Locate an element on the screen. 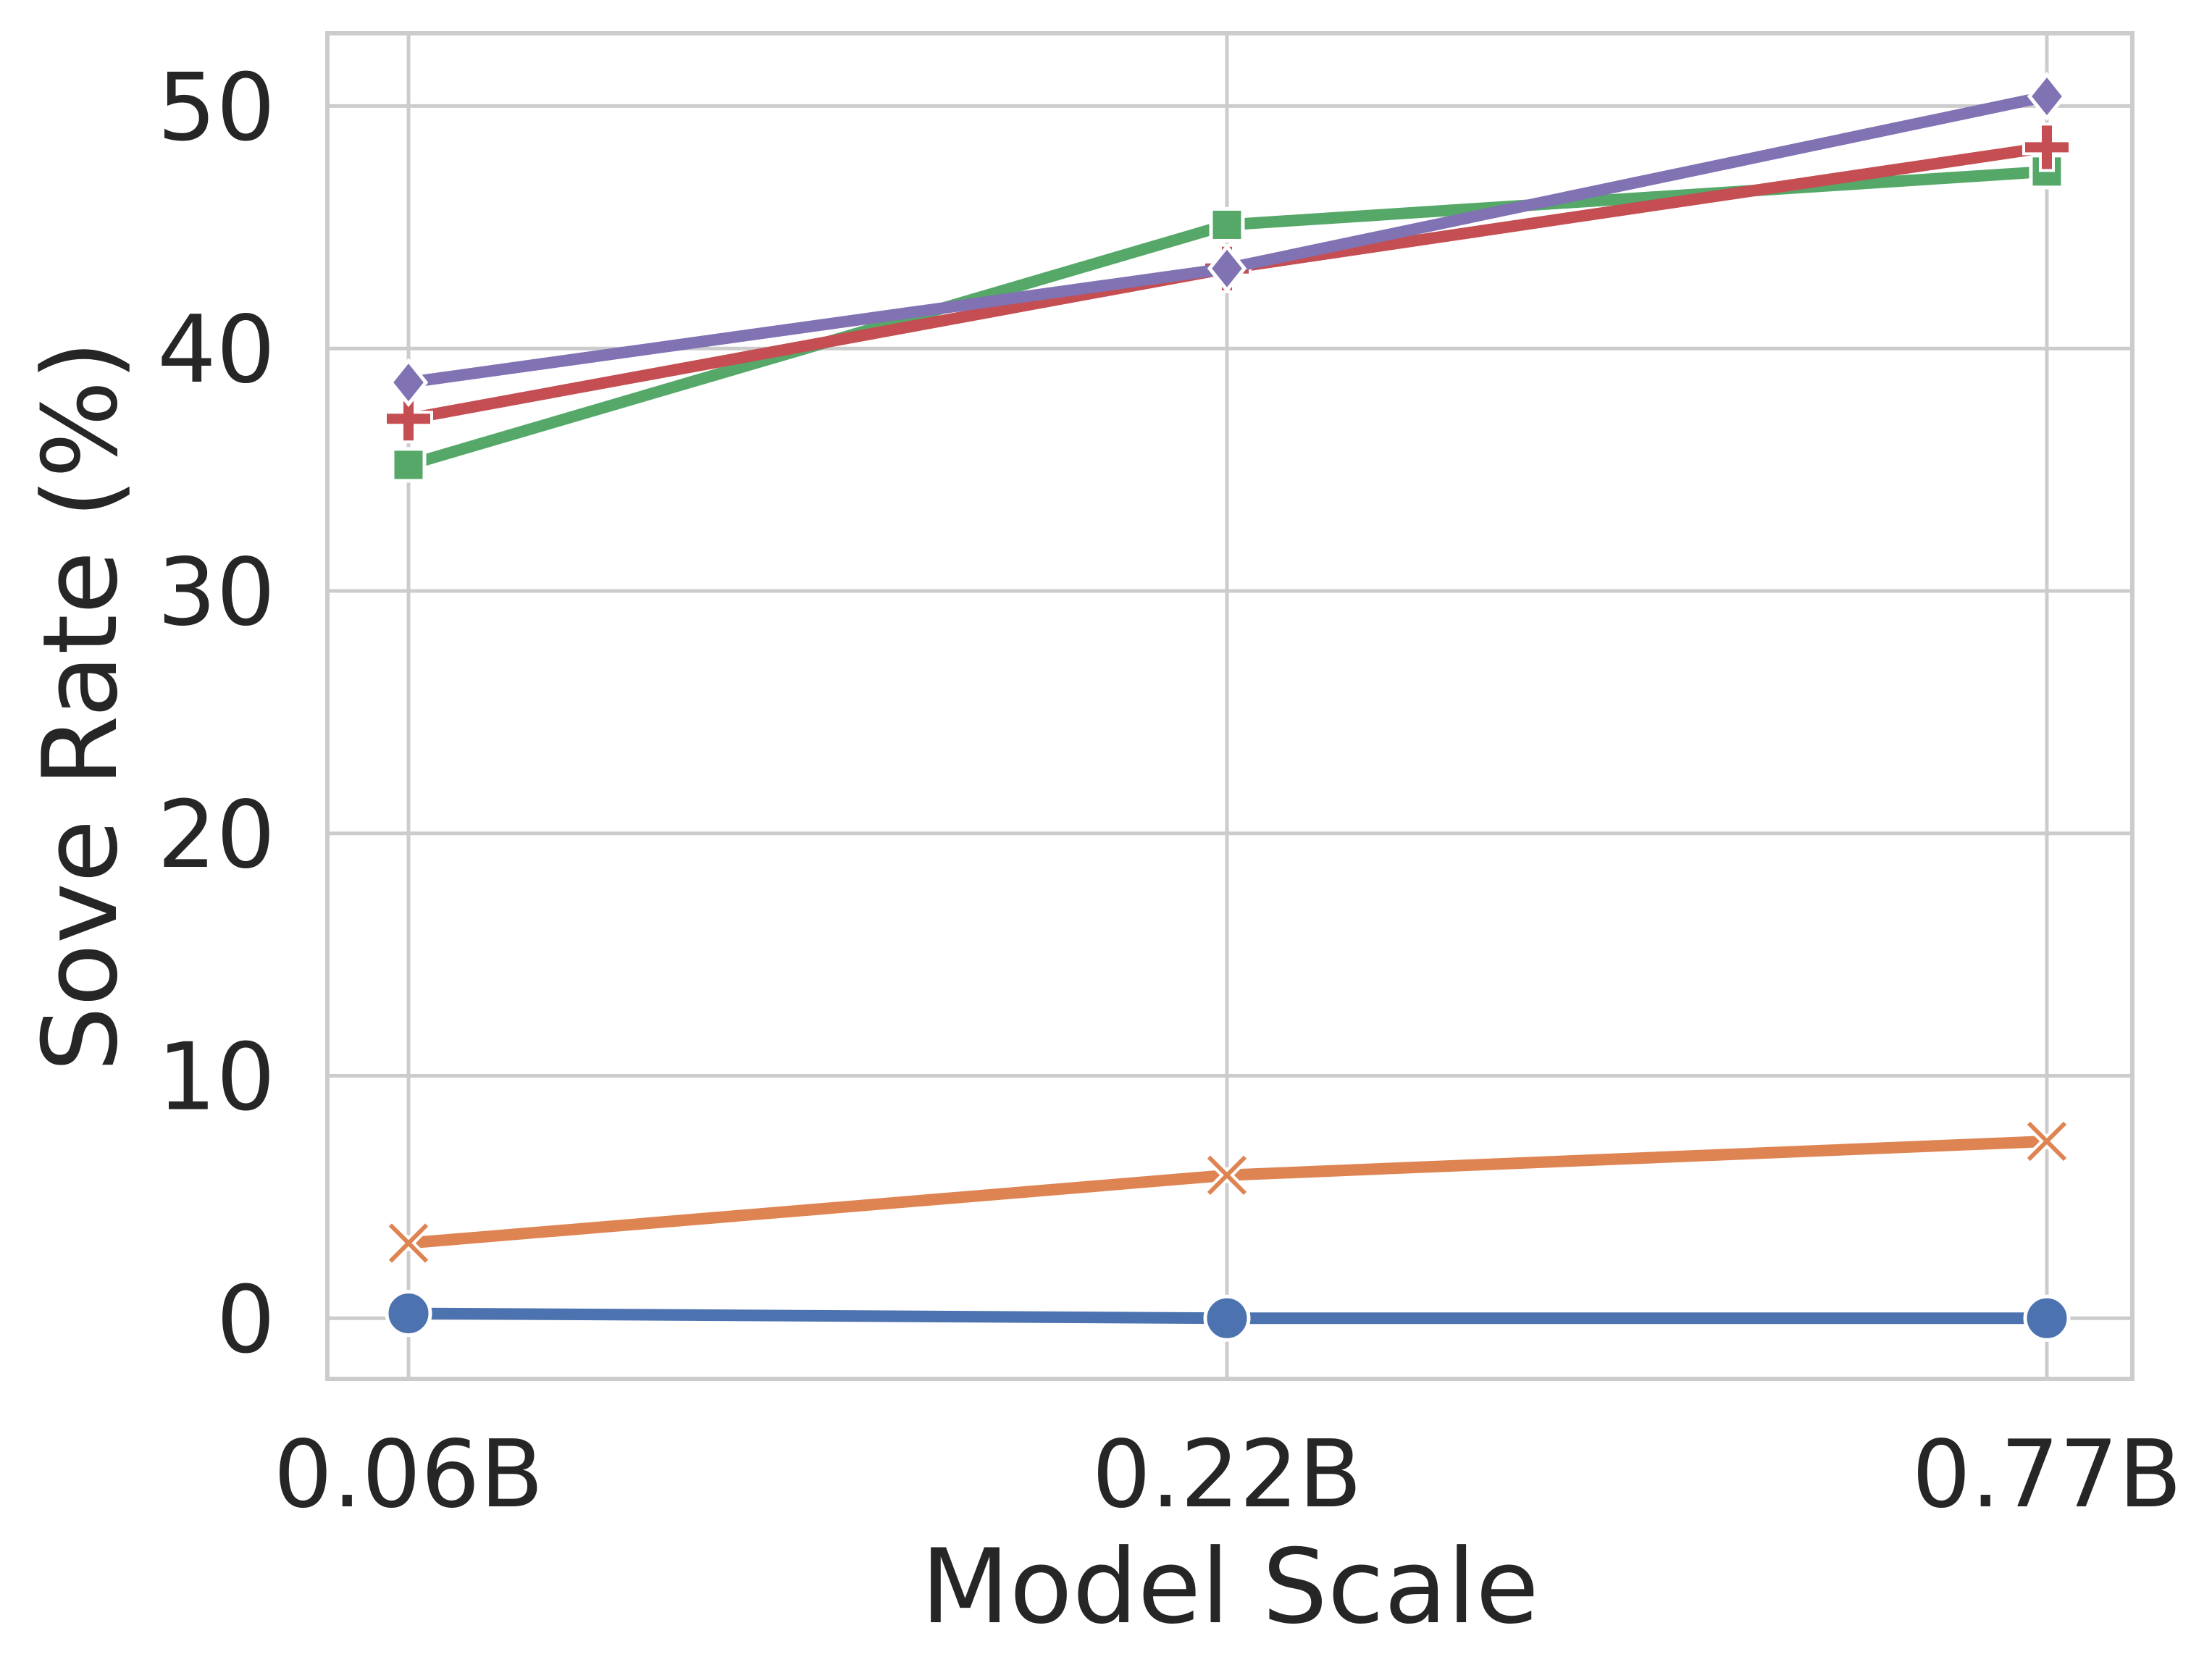 Image resolution: width=2212 pixels, height=1670 pixels. x-tick-label: 0.77B is located at coordinates (2047, 1475).